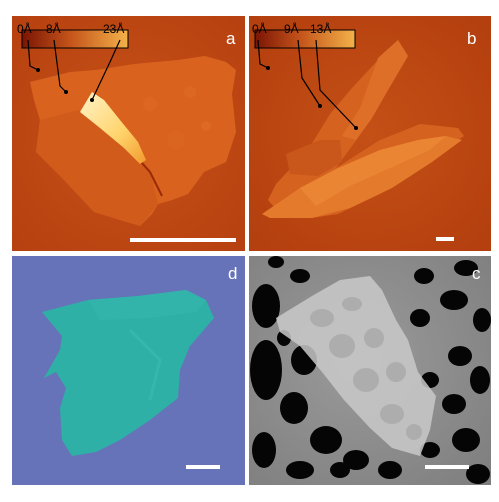 The height and width of the screenshot is (502, 499). What do you see at coordinates (147, 305) in the screenshot?
I see `panel-d-flake-shade` at bounding box center [147, 305].